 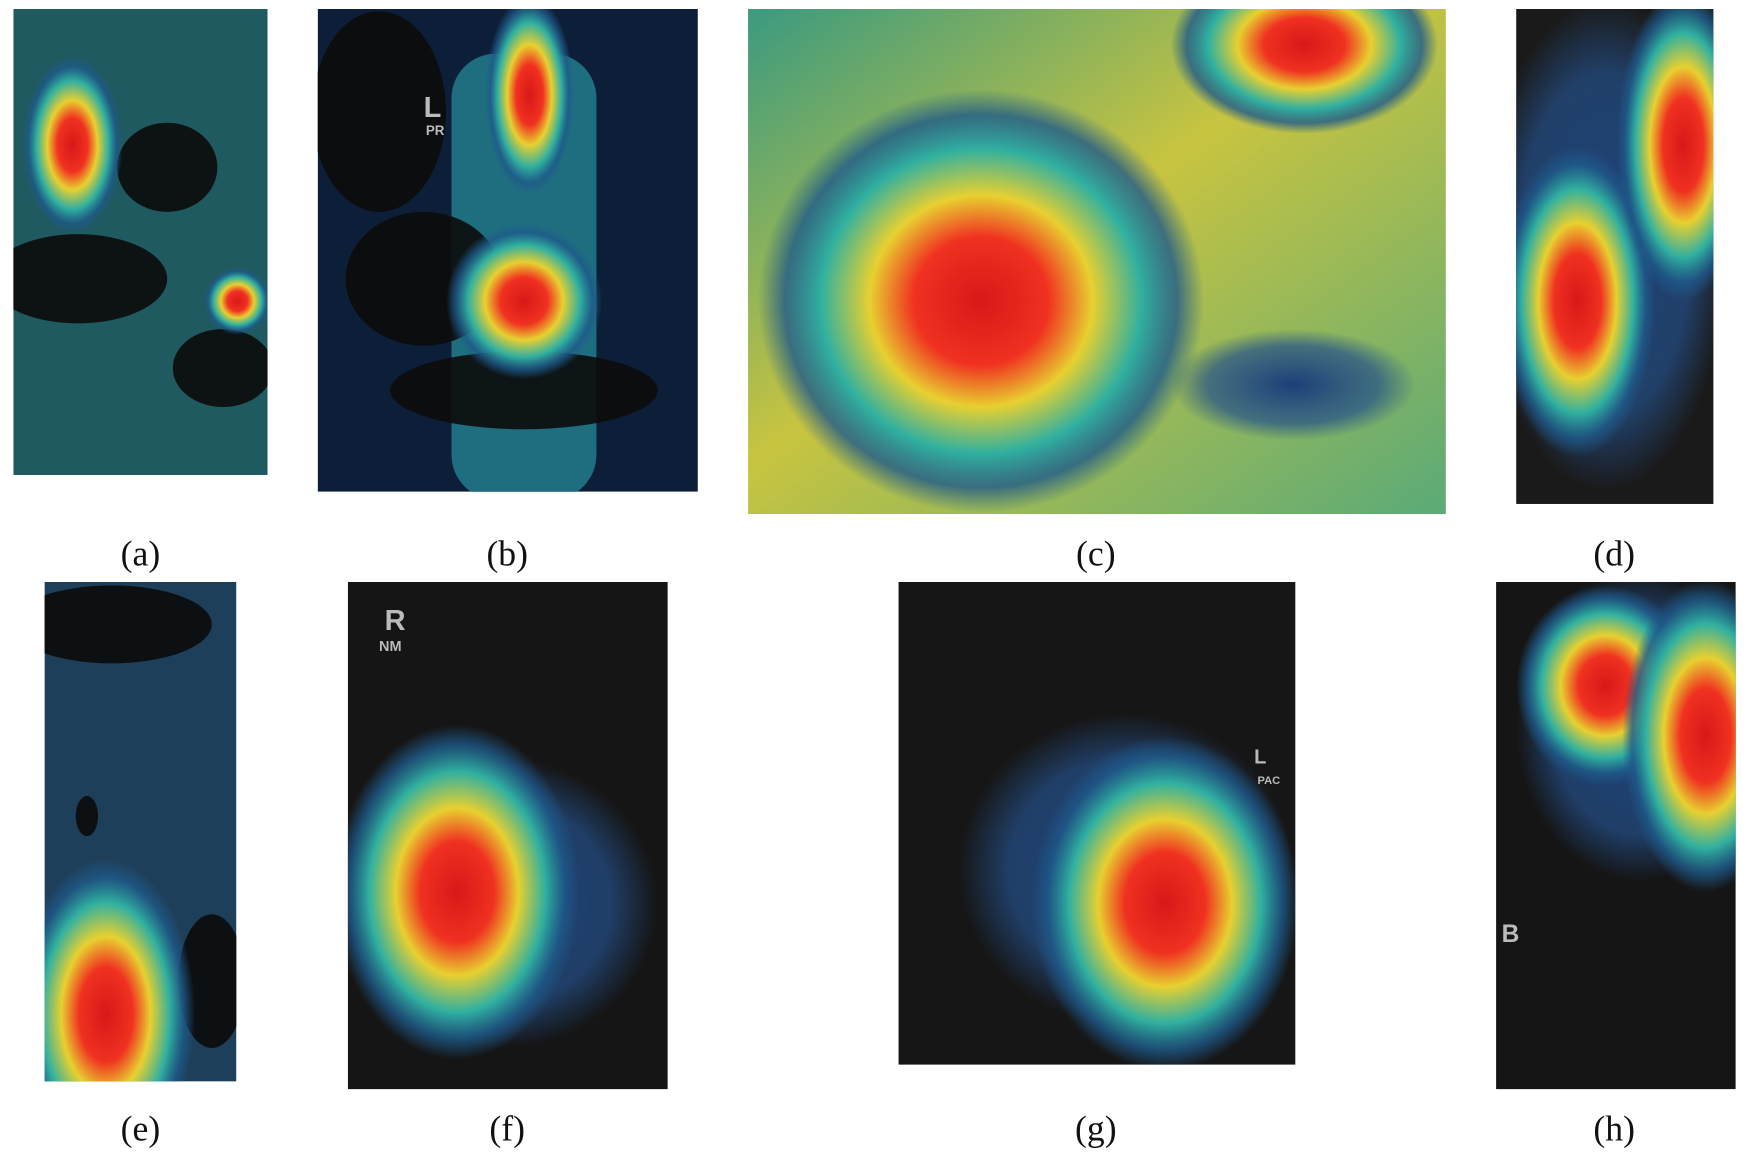 I want to click on image-marker: PAC, so click(x=1268, y=781).